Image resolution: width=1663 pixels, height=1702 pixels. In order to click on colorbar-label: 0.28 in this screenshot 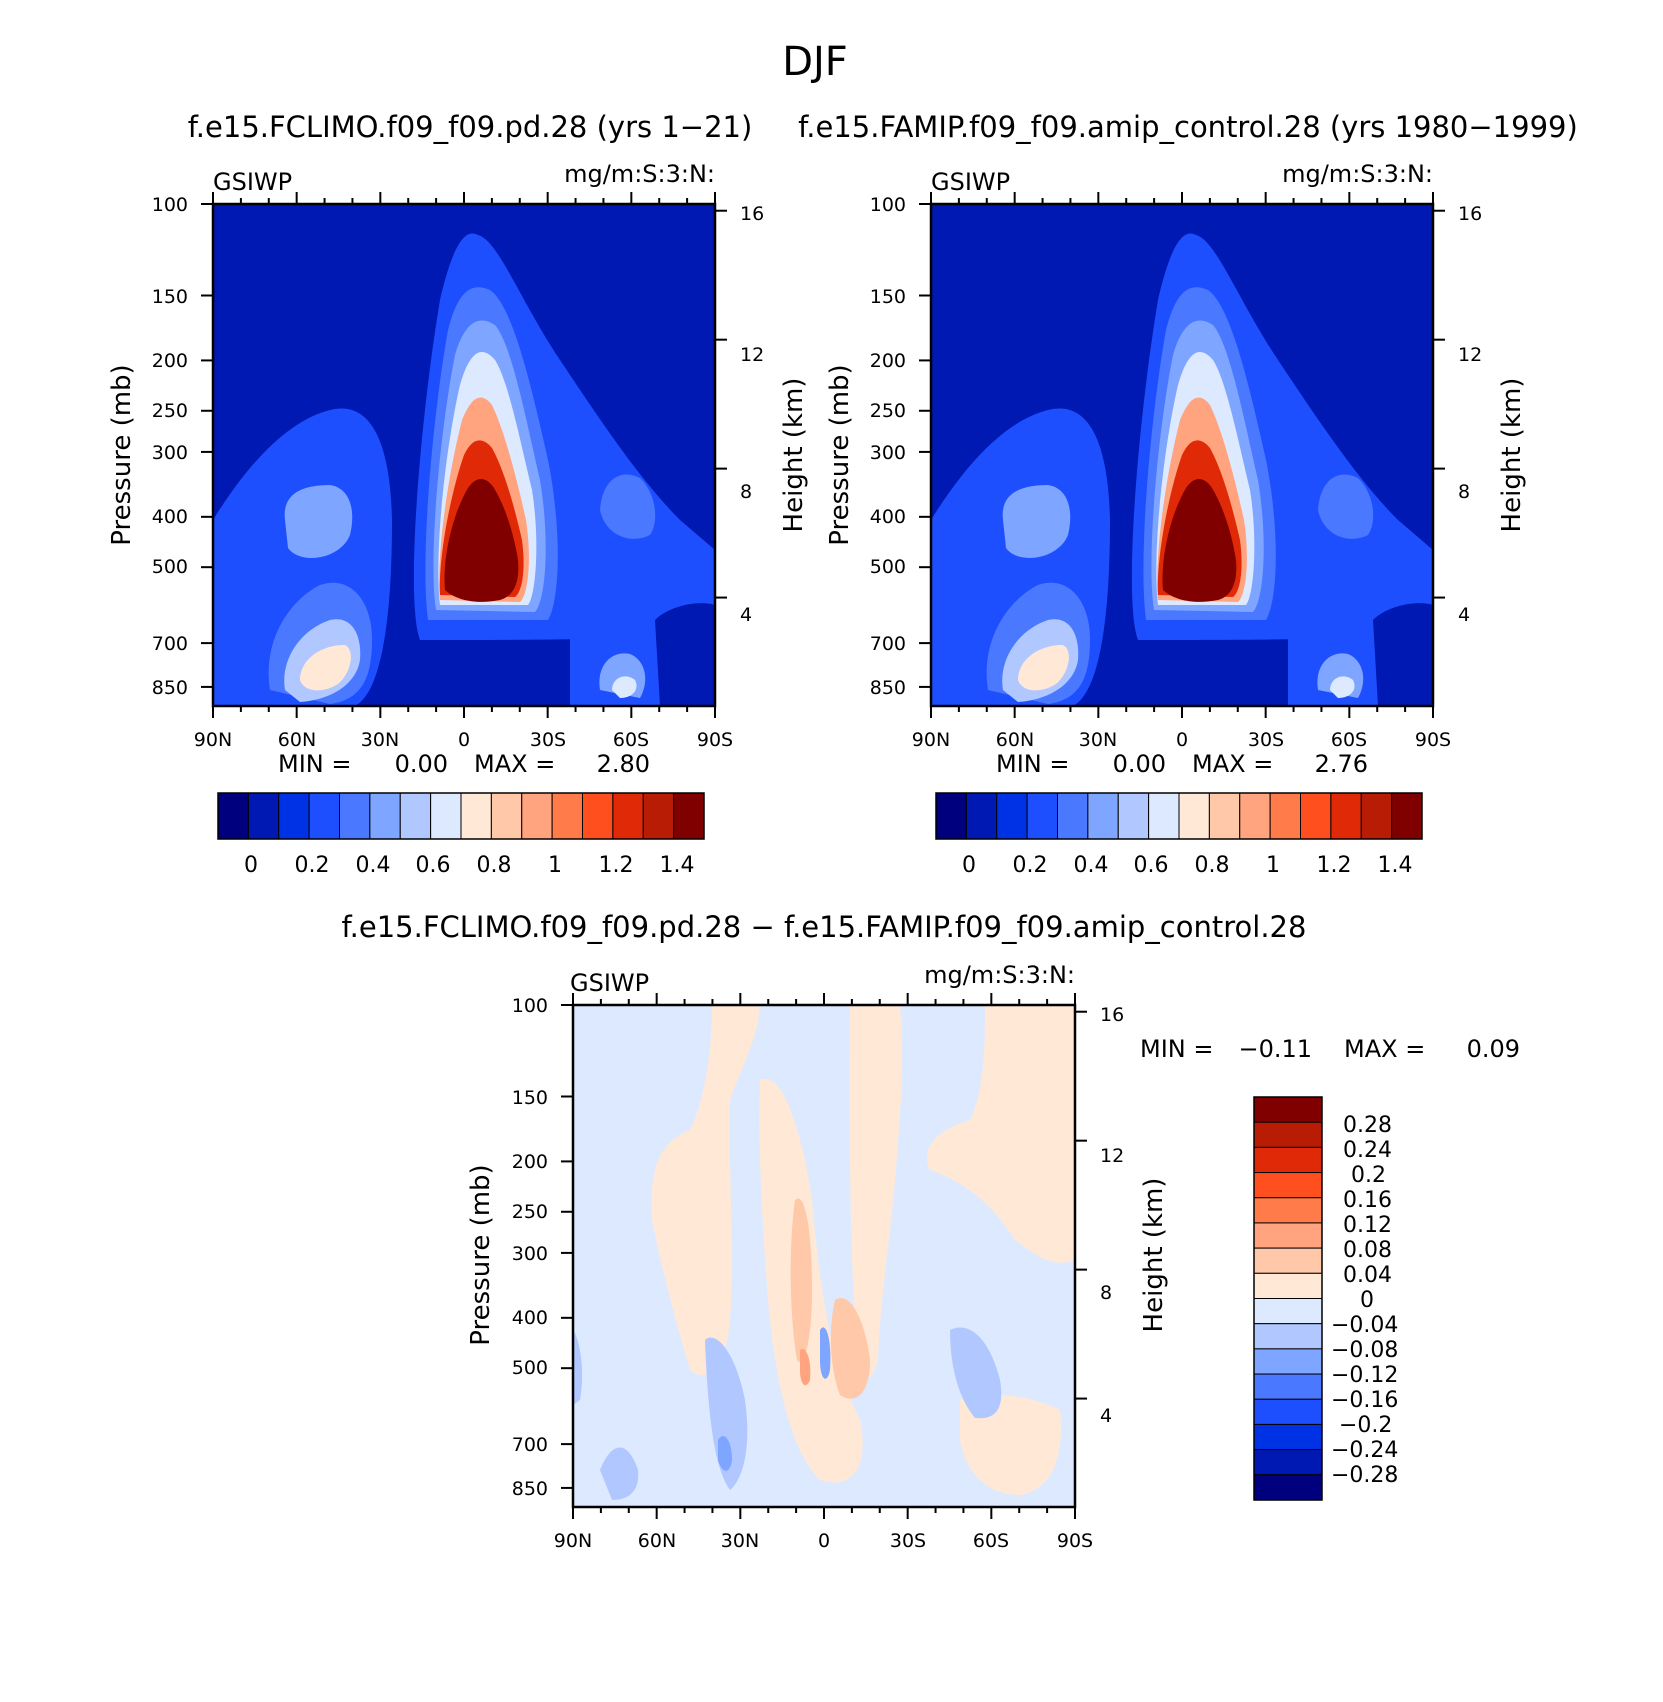, I will do `click(1367, 1125)`.